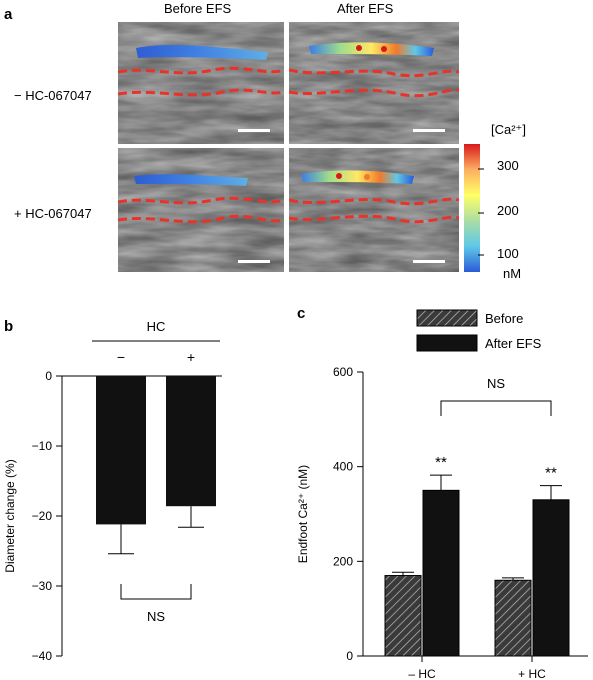 This screenshot has width=593, height=680. I want to click on legend-label: After EFS, so click(513, 343).